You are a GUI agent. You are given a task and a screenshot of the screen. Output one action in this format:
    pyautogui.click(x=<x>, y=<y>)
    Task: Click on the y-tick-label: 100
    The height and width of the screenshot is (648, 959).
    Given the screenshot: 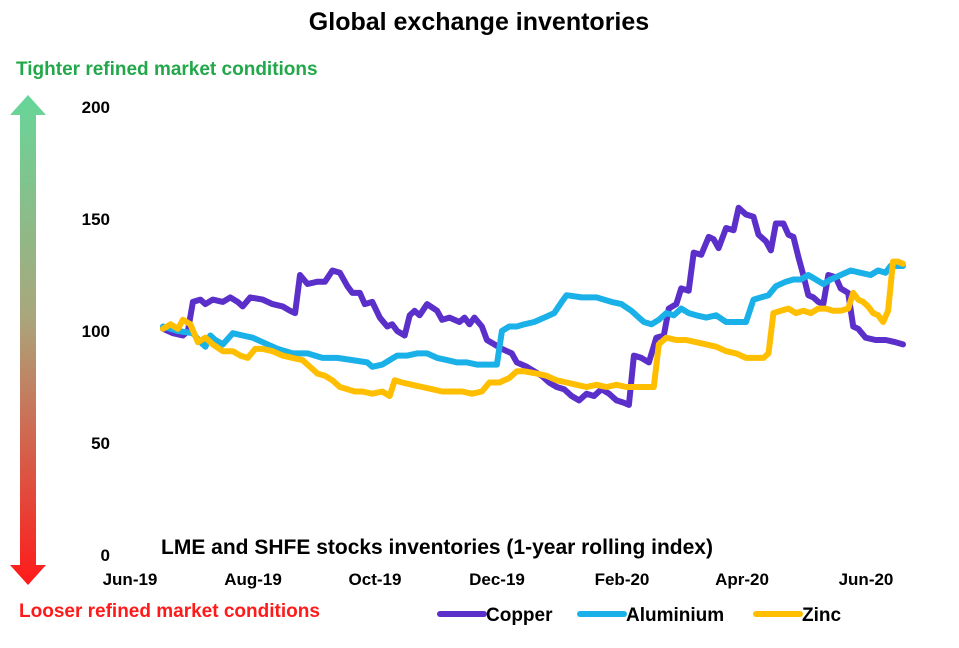 What is the action you would take?
    pyautogui.click(x=96, y=331)
    